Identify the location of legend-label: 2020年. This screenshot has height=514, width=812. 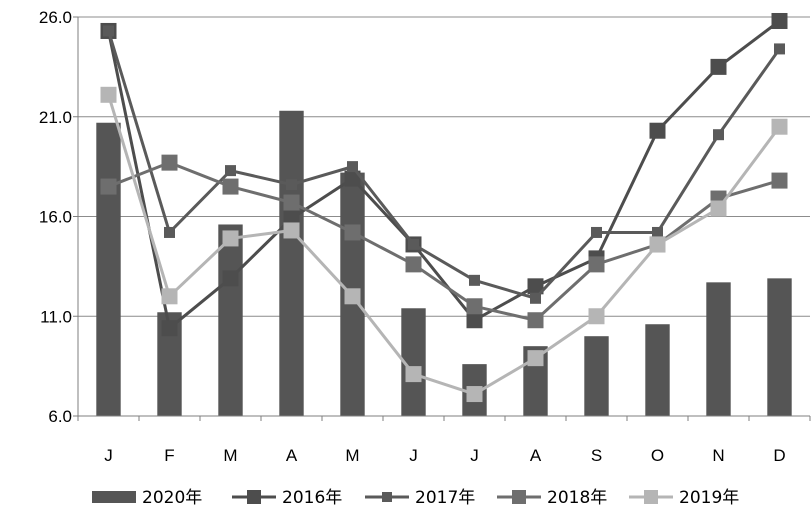
(172, 498).